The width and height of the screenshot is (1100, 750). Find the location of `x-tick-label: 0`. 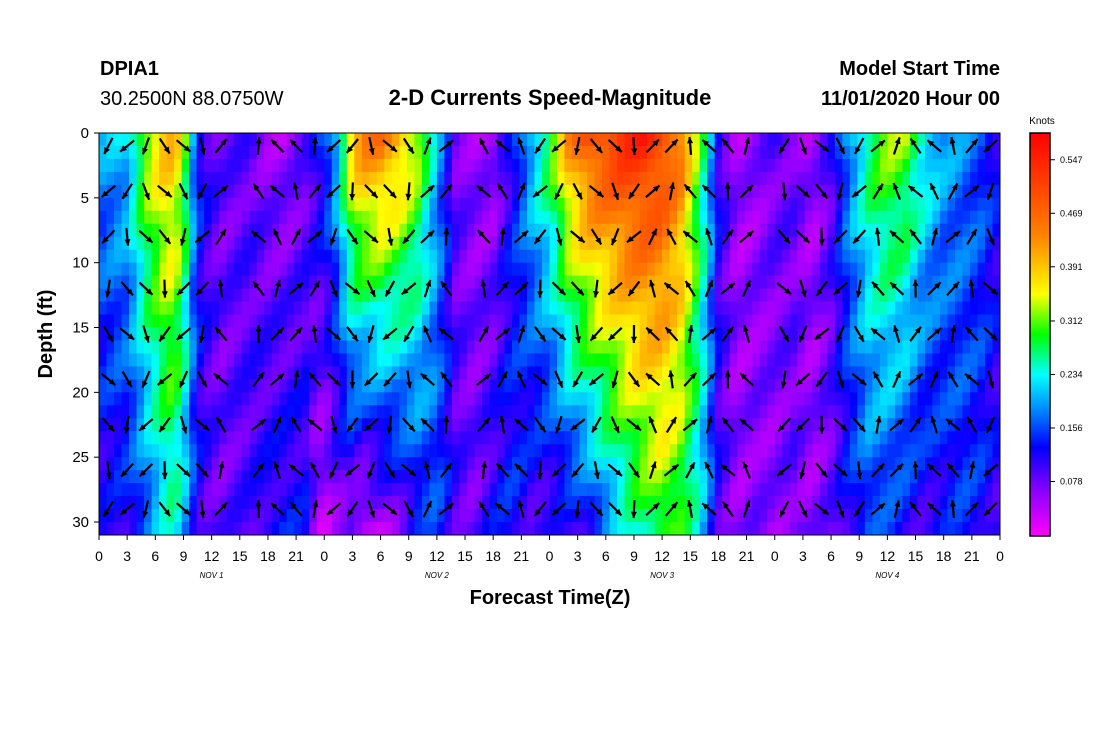

x-tick-label: 0 is located at coordinates (99, 556).